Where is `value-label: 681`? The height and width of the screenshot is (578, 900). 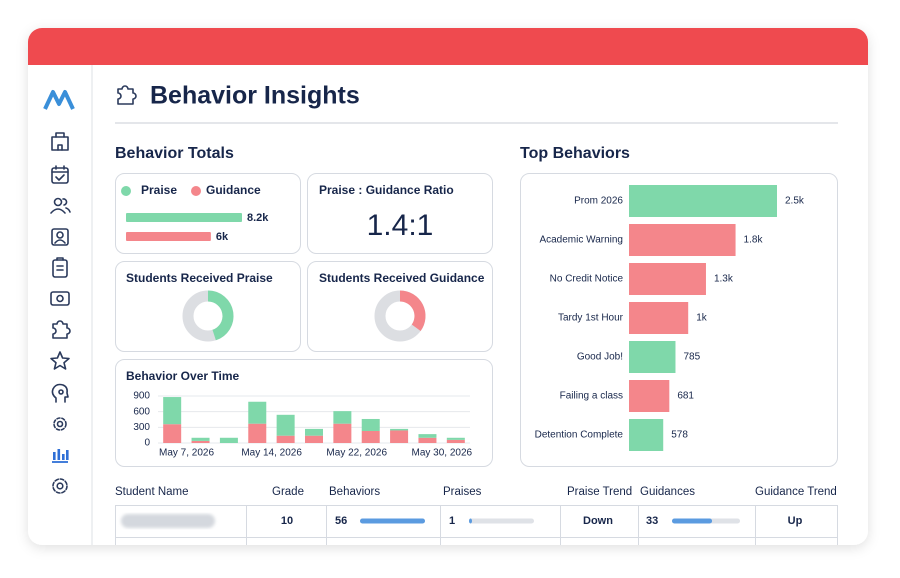
value-label: 681 is located at coordinates (685, 396).